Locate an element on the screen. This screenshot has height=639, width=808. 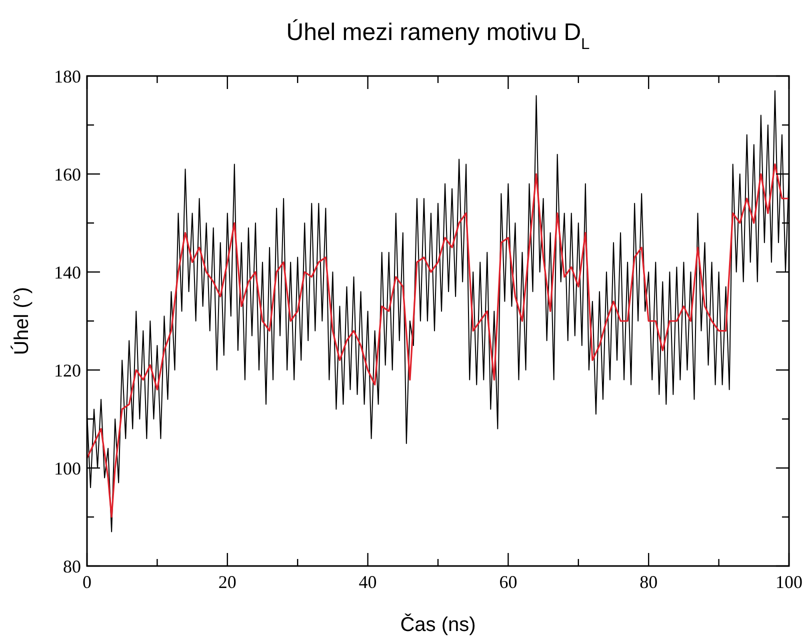
chart-title: Úhel mezi rameny motivu D$_{L}$ is located at coordinates (438, 35).